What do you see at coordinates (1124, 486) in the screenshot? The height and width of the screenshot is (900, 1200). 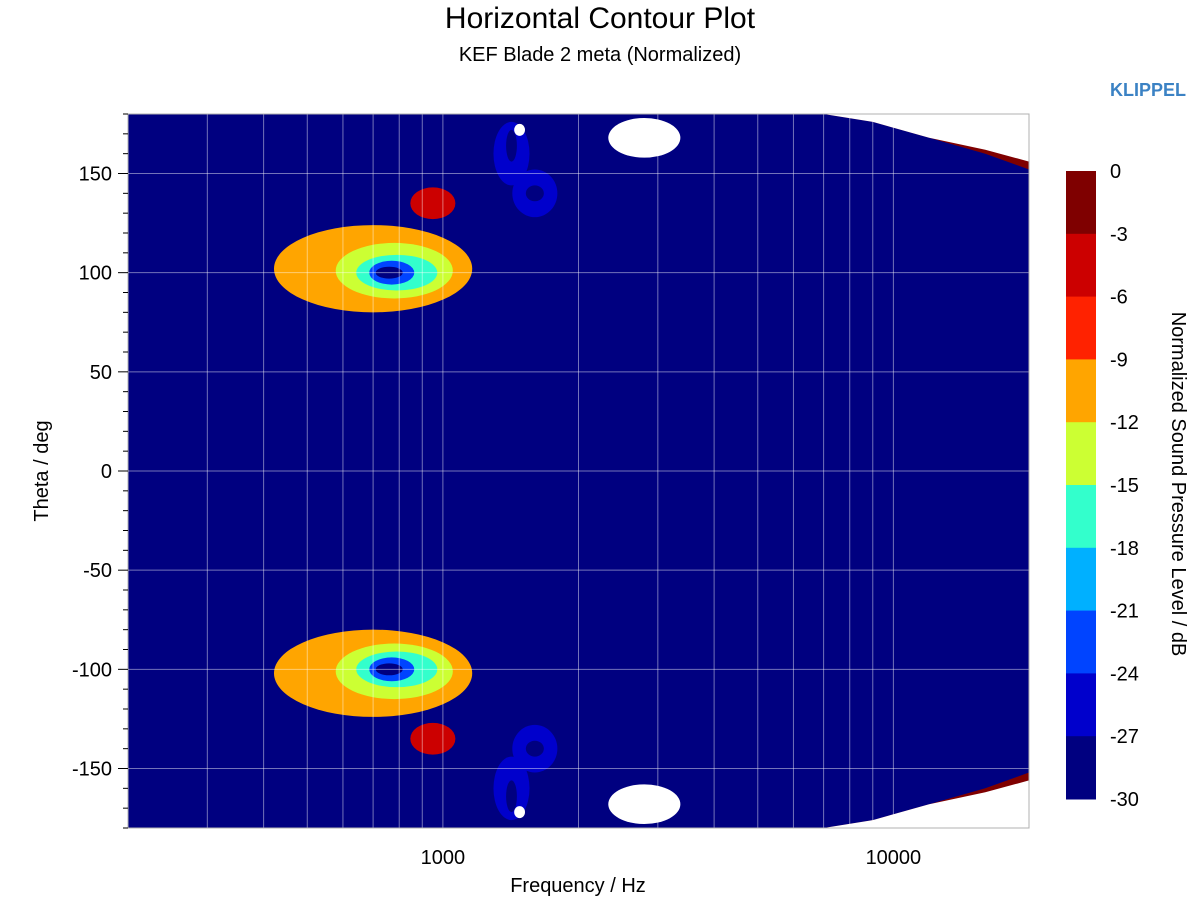 I see `colorbar-tick-label: -15` at bounding box center [1124, 486].